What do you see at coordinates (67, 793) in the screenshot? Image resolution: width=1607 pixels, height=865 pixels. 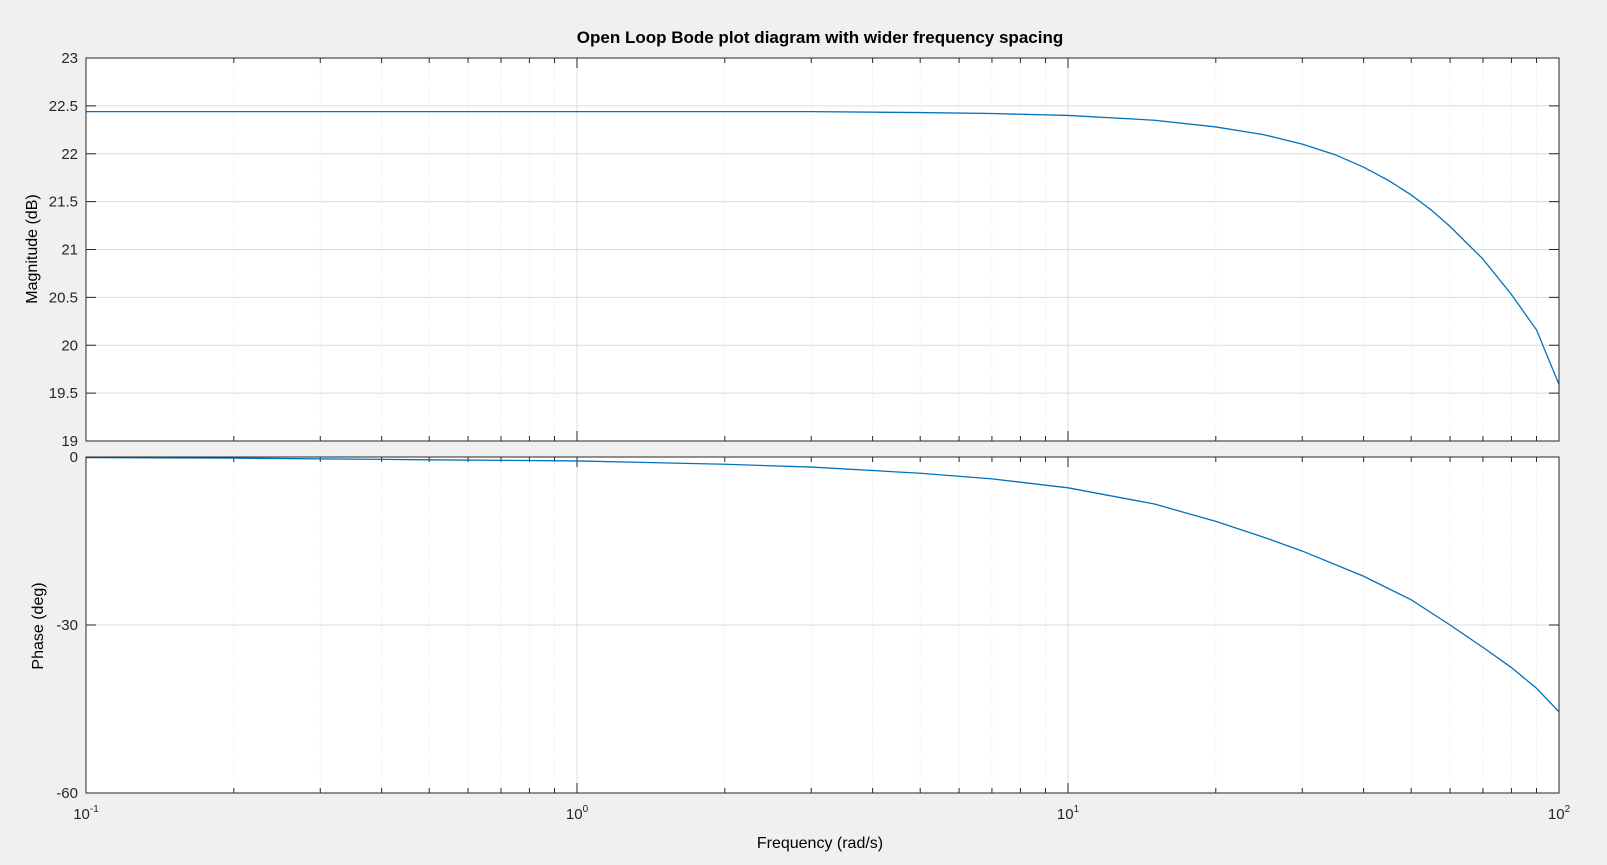 I see `phase-y-tick-label: -60` at bounding box center [67, 793].